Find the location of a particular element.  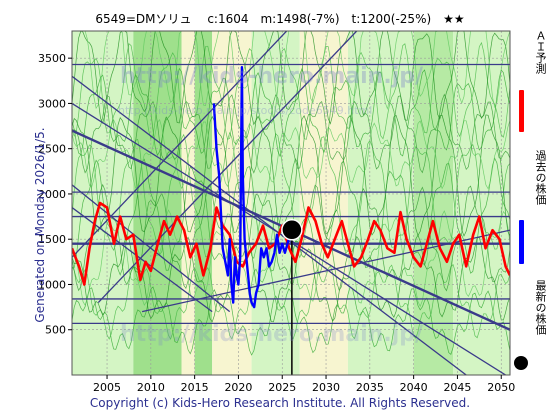

y-tick-label-3: 2000 is located at coordinates (52, 194).